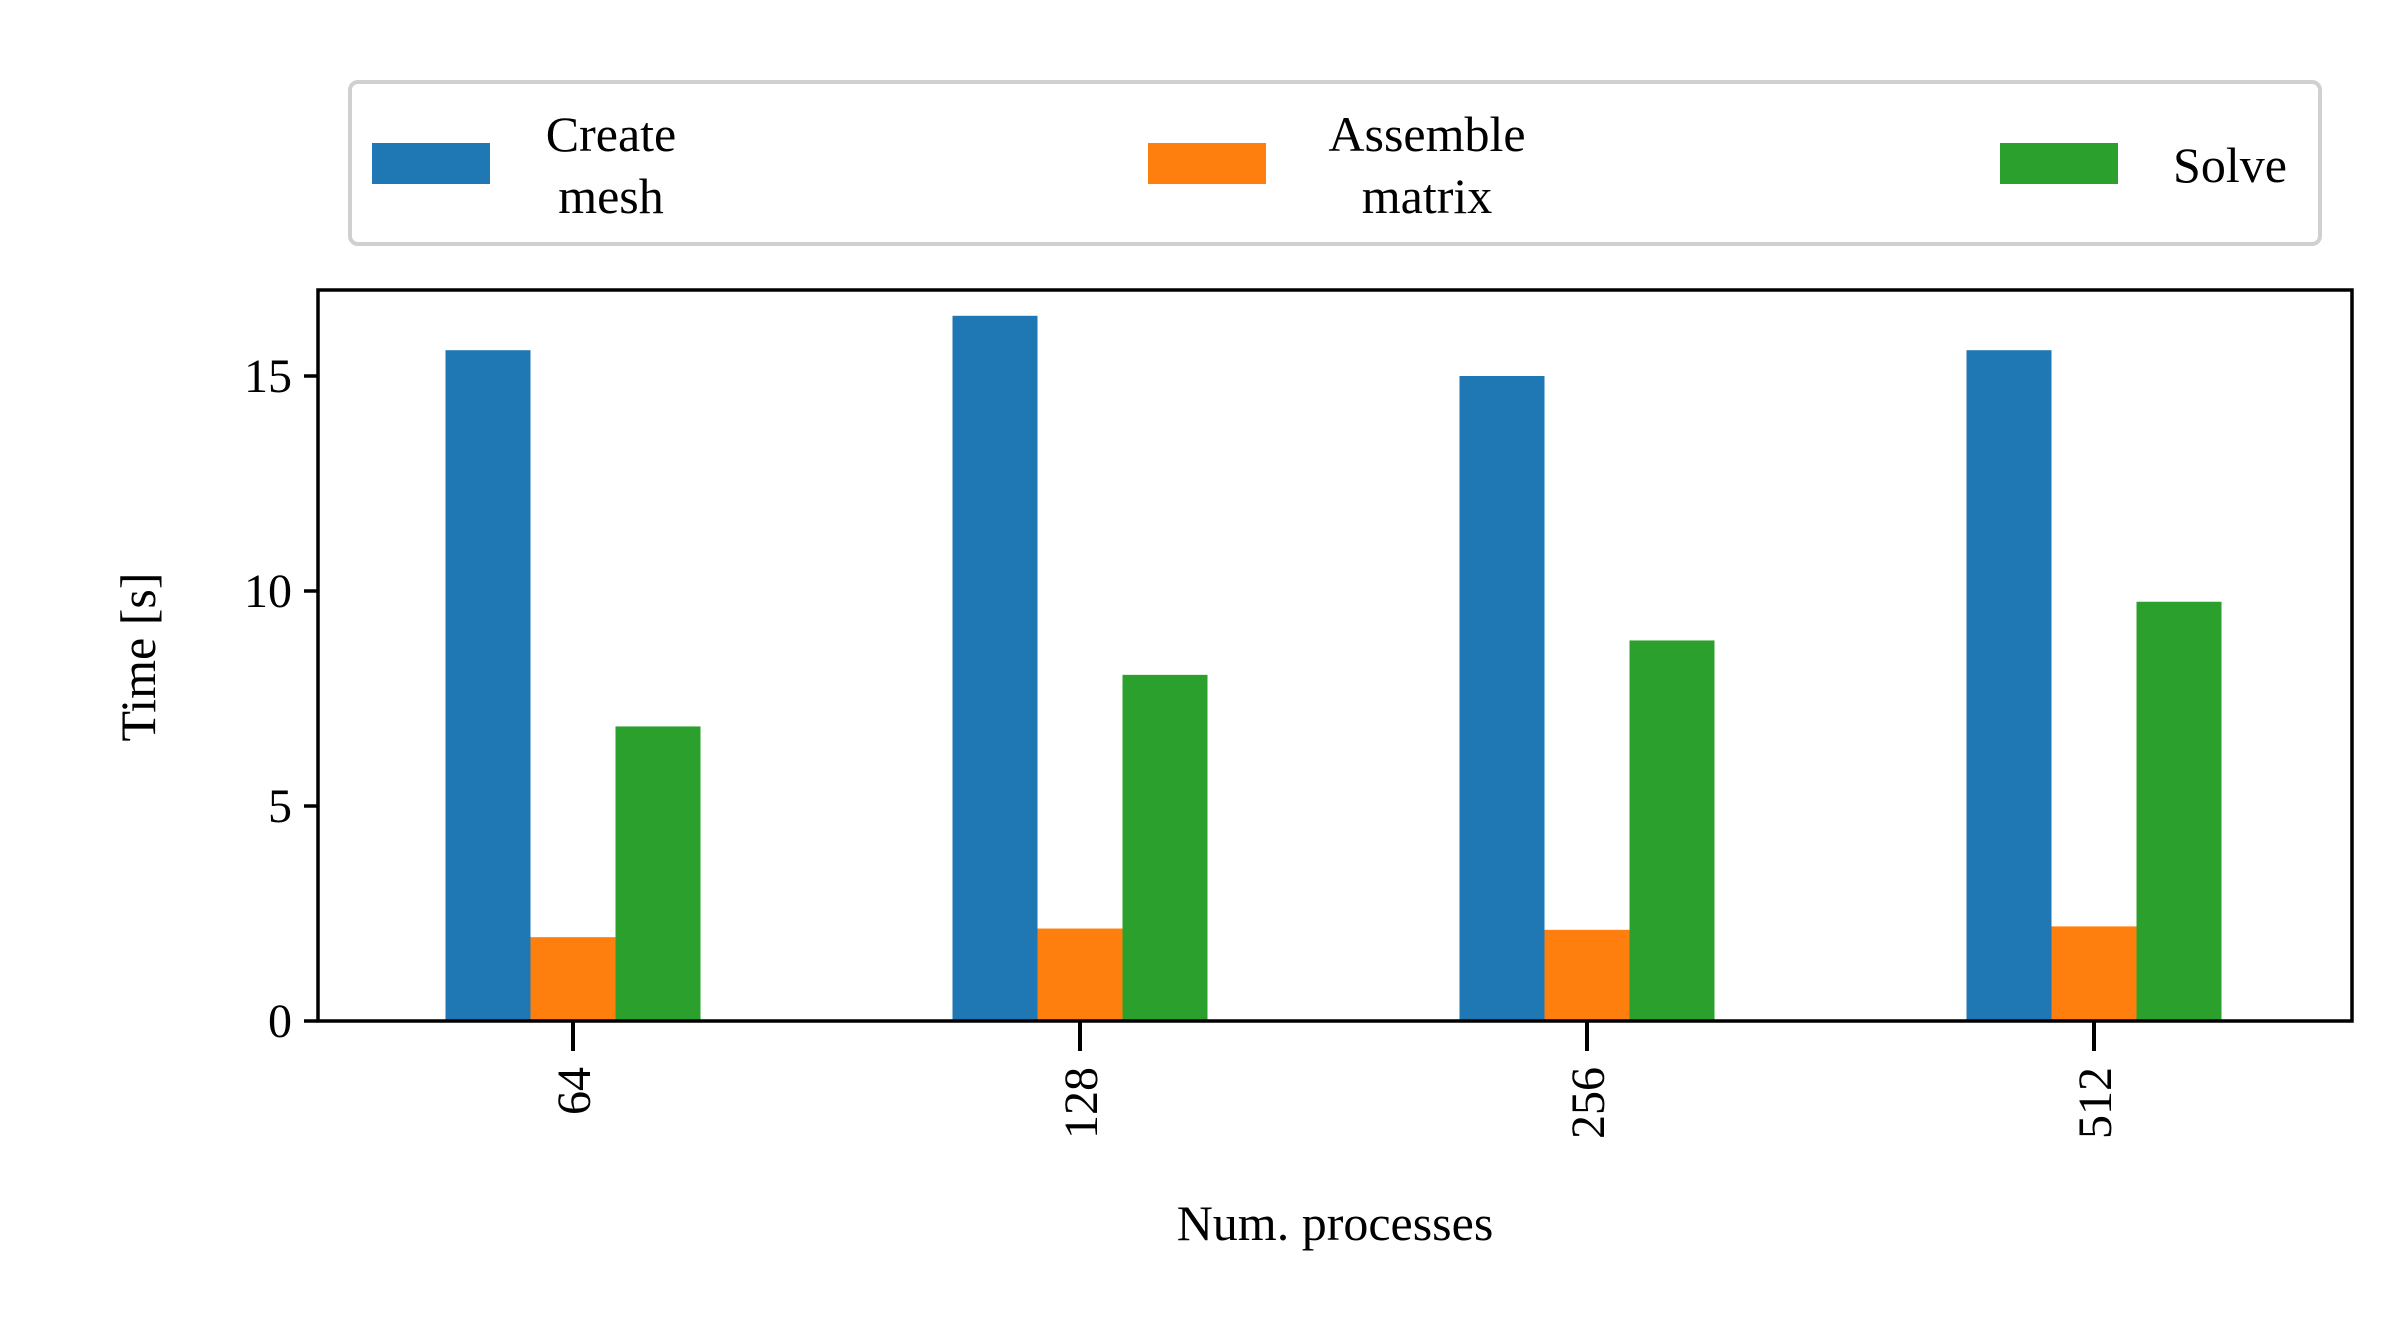 The image size is (2400, 1320). I want to click on y-tick-label: 5, so click(280, 806).